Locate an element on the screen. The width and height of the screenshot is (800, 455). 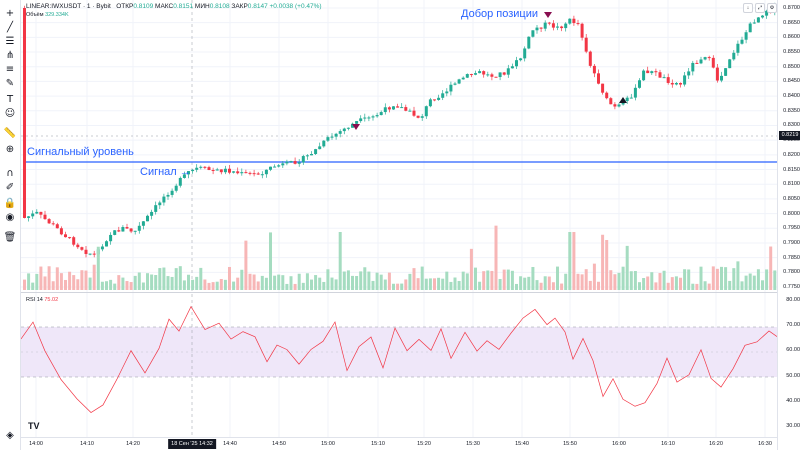
crosshair-icon: + is located at coordinates (10, 13).